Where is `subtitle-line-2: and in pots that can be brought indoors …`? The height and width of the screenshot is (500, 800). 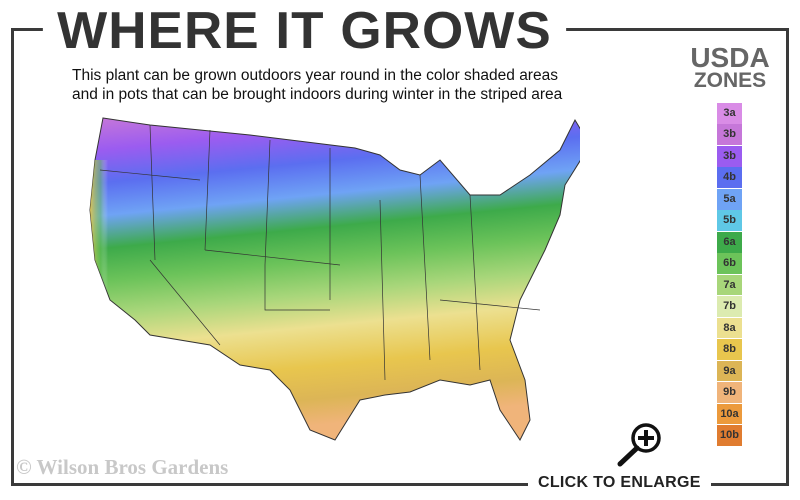 subtitle-line-2: and in pots that can be brought indoors … is located at coordinates (317, 94).